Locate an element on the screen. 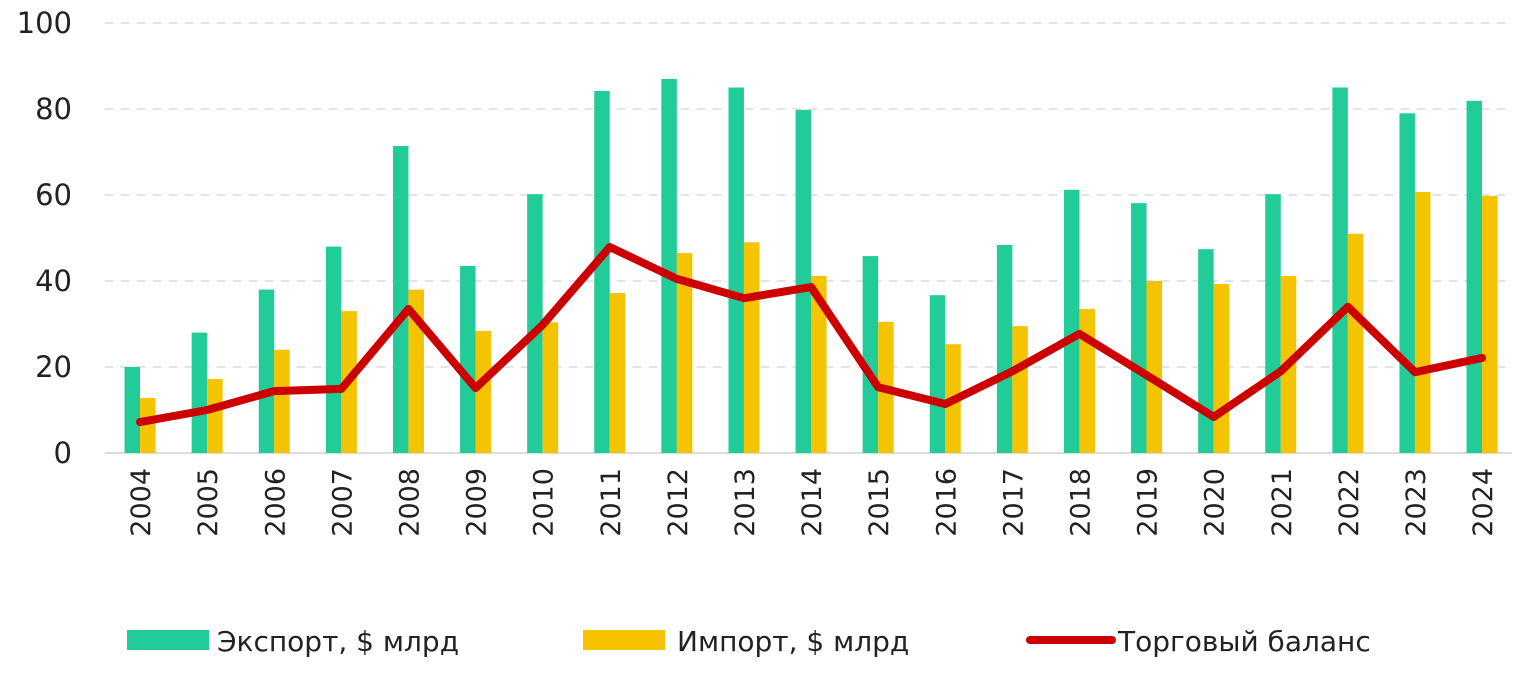 This screenshot has height=676, width=1515. x-tick-label: 2012 is located at coordinates (678, 502).